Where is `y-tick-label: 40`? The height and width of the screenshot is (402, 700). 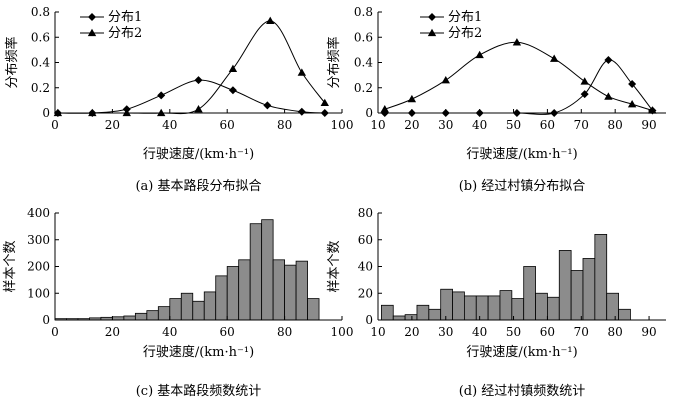
y-tick-label: 40 is located at coordinates (365, 267).